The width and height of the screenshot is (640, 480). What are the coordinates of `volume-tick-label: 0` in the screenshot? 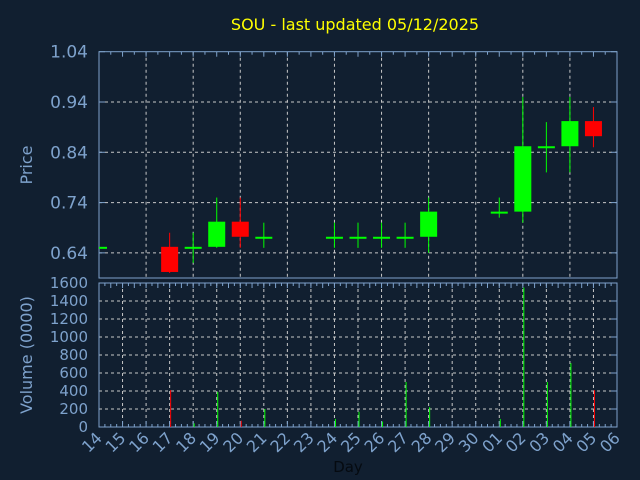 It's located at (83, 427).